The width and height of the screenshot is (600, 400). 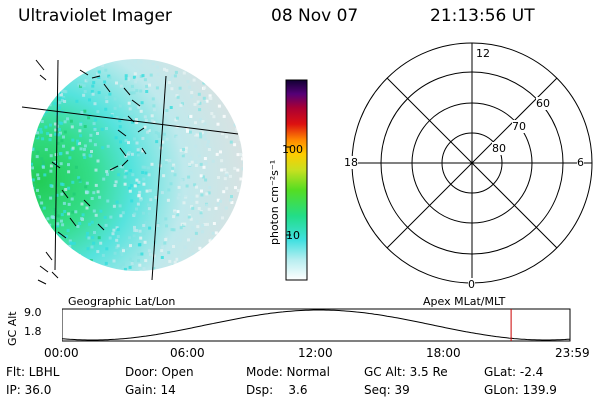 What do you see at coordinates (406, 372) in the screenshot?
I see `footer-gc-alt: GC Alt: 3.5 Re` at bounding box center [406, 372].